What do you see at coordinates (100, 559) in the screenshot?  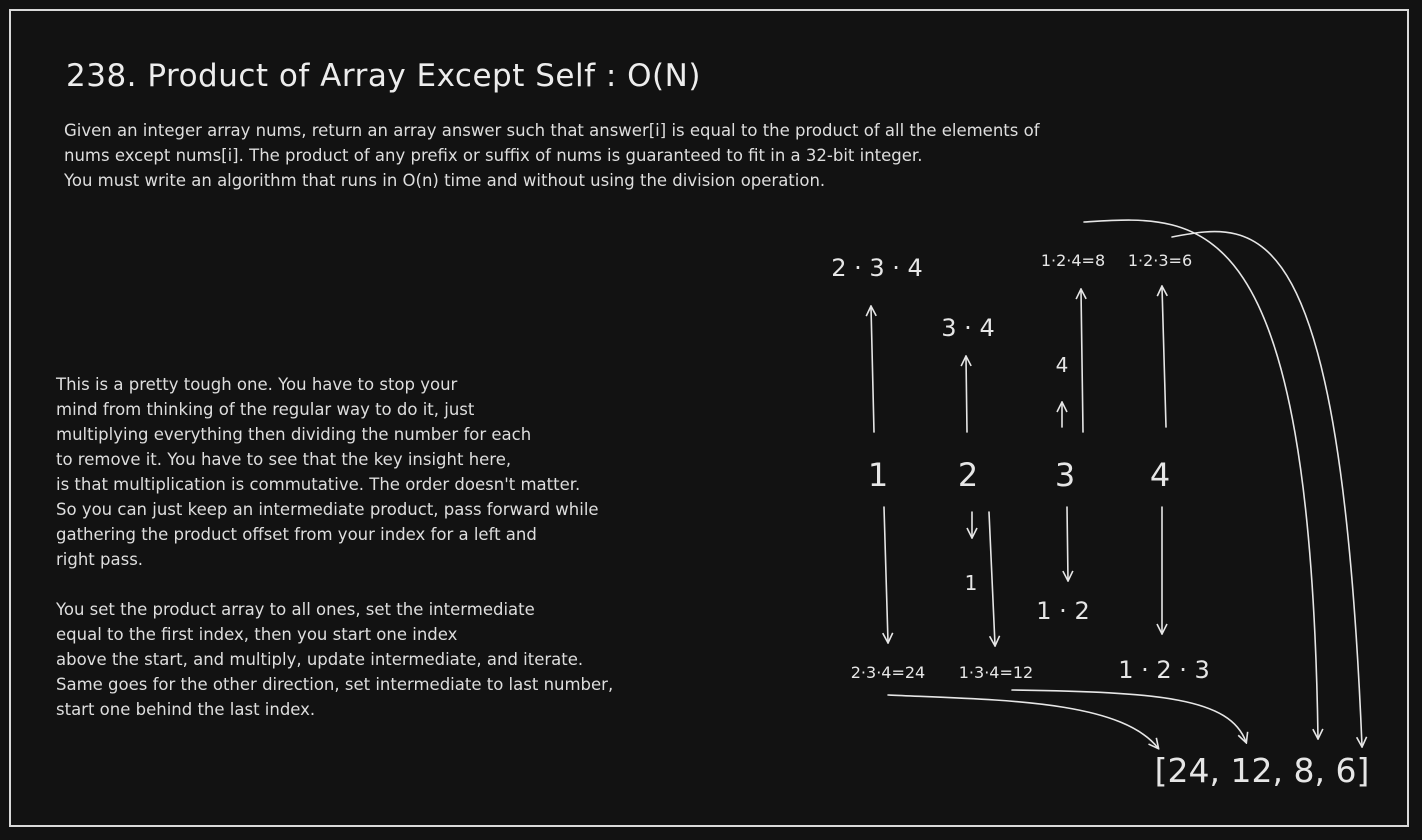 I see `note-line: right pass.` at bounding box center [100, 559].